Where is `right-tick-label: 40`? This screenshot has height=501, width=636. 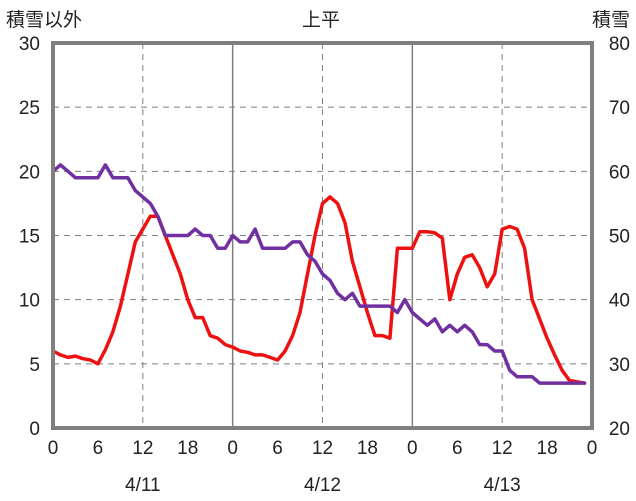 right-tick-label: 40 is located at coordinates (619, 301).